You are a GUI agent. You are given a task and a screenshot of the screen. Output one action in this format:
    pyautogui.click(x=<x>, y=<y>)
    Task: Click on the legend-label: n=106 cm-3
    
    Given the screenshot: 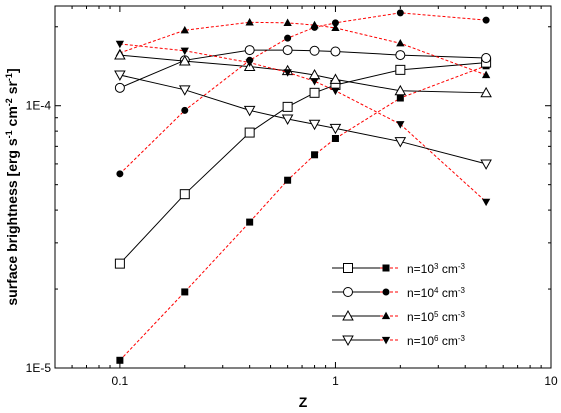 What is the action you would take?
    pyautogui.click(x=436, y=341)
    